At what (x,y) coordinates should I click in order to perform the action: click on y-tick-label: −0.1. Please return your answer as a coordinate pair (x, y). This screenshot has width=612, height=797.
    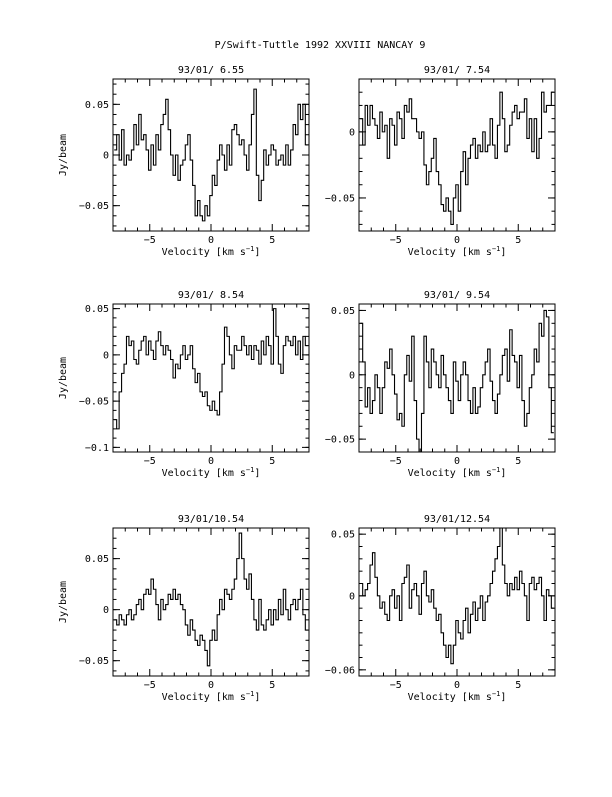
    Looking at the image, I should click on (97, 448).